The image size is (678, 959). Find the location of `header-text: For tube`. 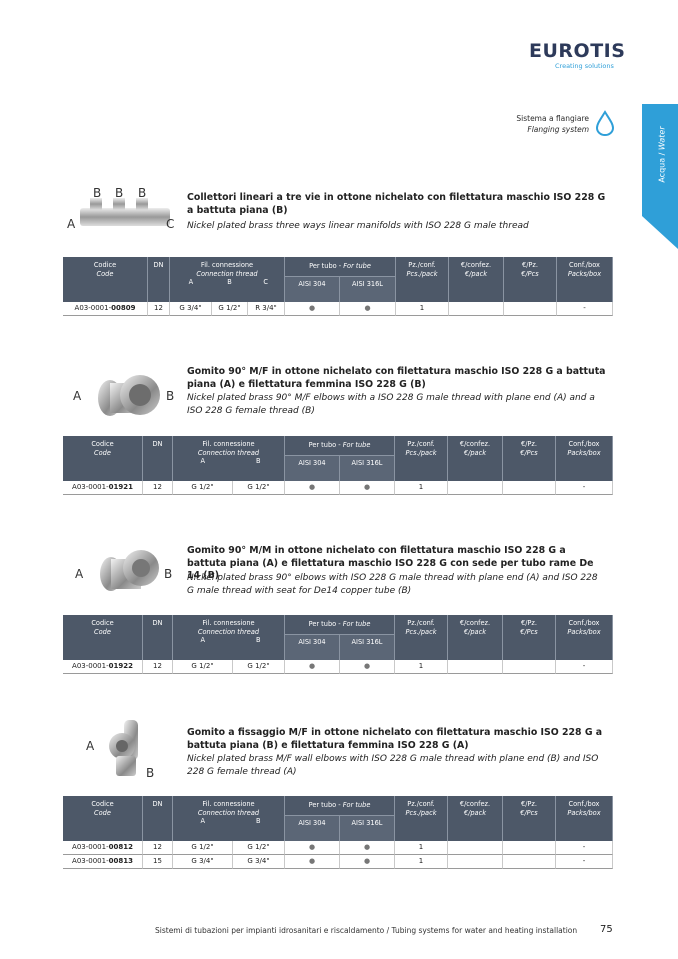

header-text: For tube is located at coordinates (356, 445).